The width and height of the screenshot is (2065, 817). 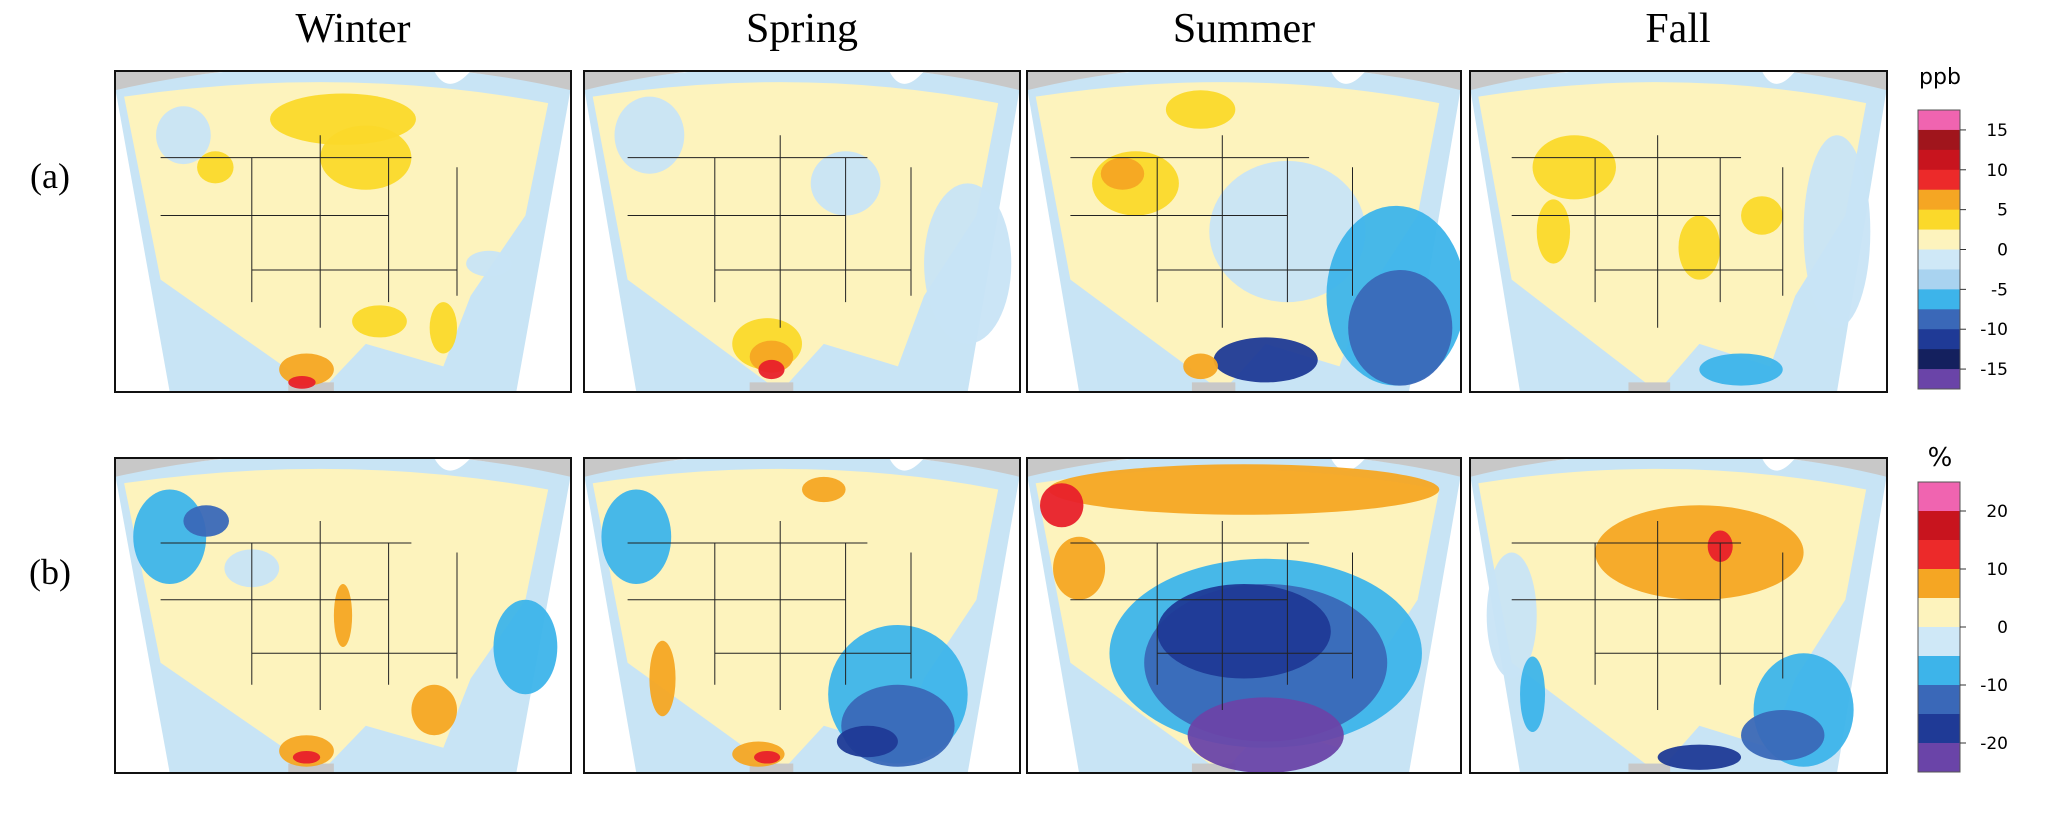 I want to click on colorbar-unit: ppb, so click(x=1940, y=77).